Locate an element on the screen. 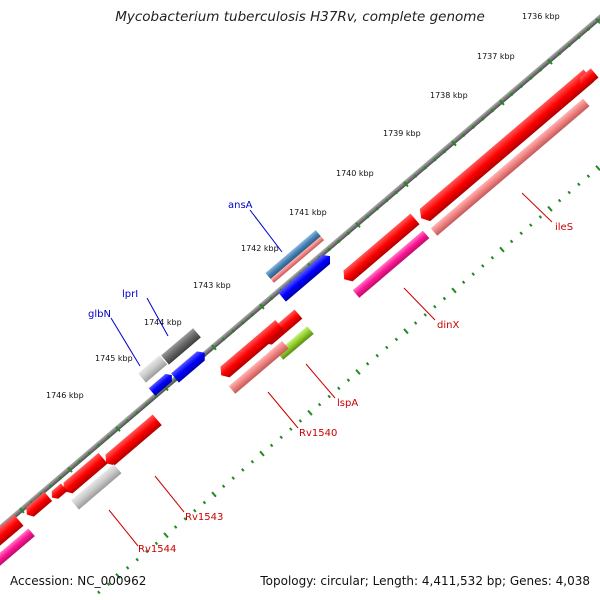  gene-lspA is located at coordinates (295, 343).